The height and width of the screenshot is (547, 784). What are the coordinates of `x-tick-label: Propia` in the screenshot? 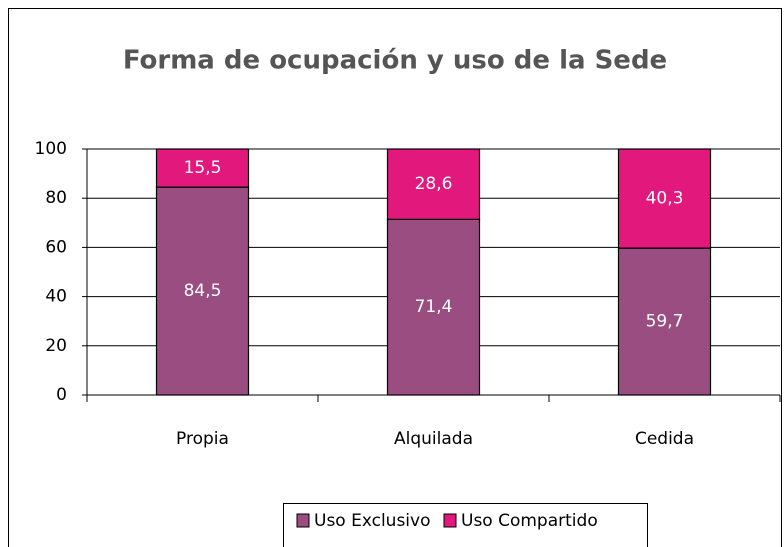 It's located at (202, 439).